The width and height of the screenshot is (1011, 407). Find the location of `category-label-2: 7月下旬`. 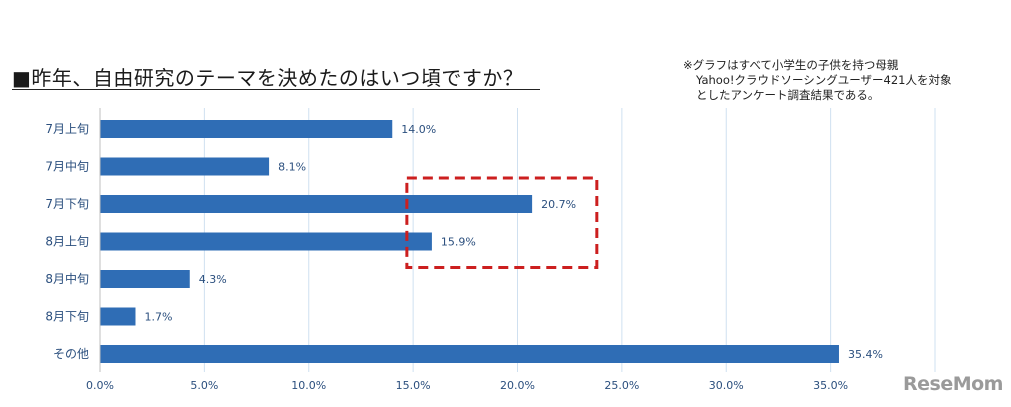

category-label-2: 7月下旬 is located at coordinates (67, 204).